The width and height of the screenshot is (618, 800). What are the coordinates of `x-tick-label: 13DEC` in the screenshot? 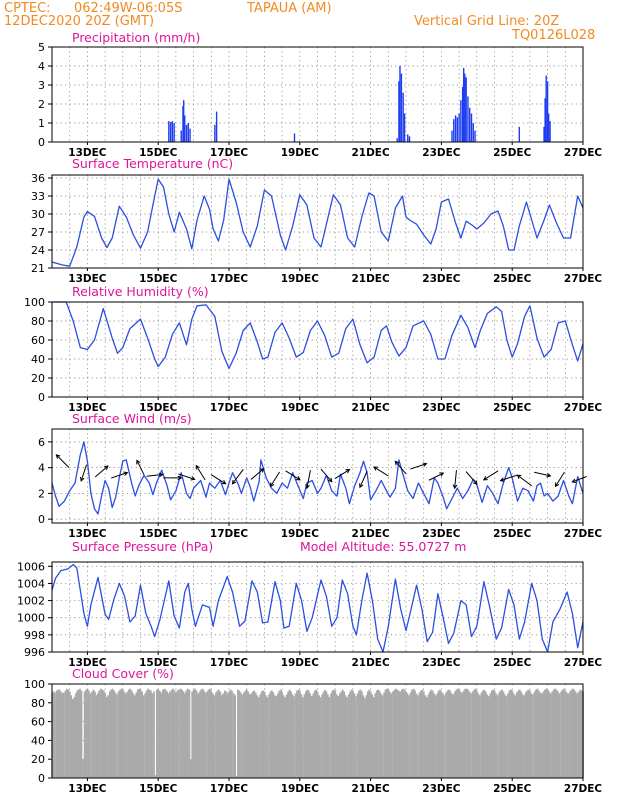 It's located at (87, 663).